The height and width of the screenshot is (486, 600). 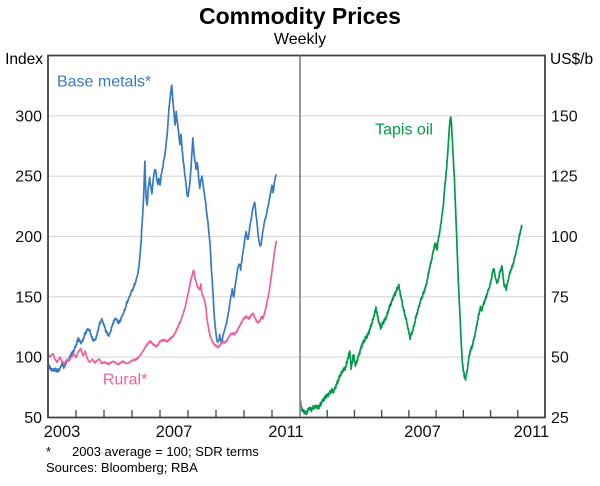 What do you see at coordinates (104, 81) in the screenshot?
I see `series-label-base-metals: Base metals*` at bounding box center [104, 81].